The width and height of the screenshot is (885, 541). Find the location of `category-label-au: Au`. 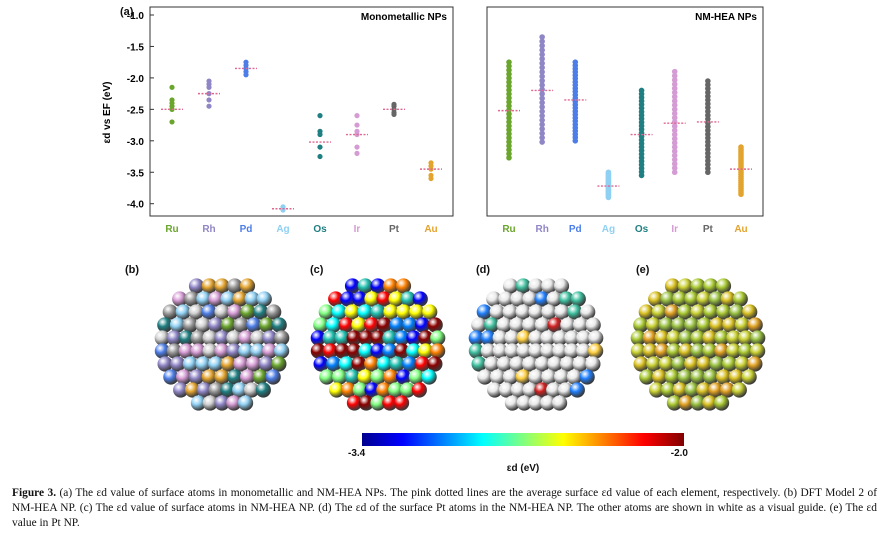

category-label-au: Au is located at coordinates (430, 229).